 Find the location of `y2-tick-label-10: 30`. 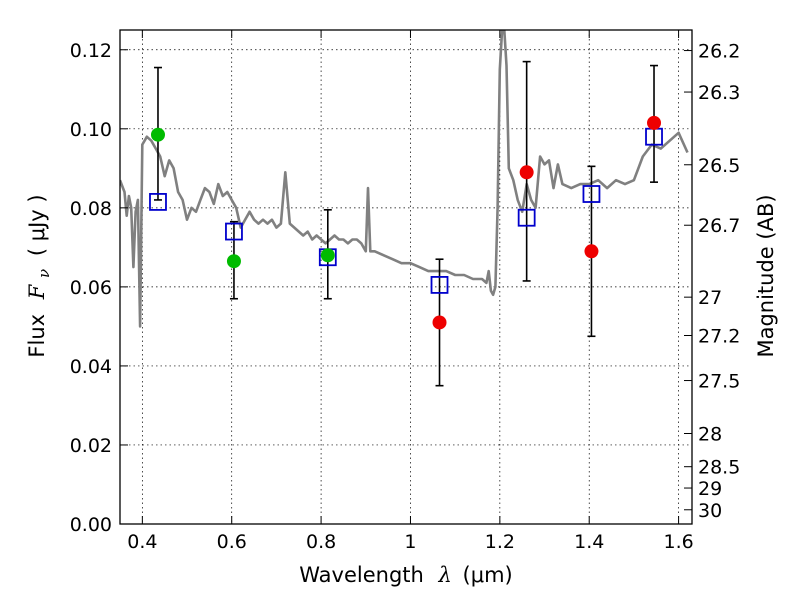

y2-tick-label-10: 30 is located at coordinates (710, 511).